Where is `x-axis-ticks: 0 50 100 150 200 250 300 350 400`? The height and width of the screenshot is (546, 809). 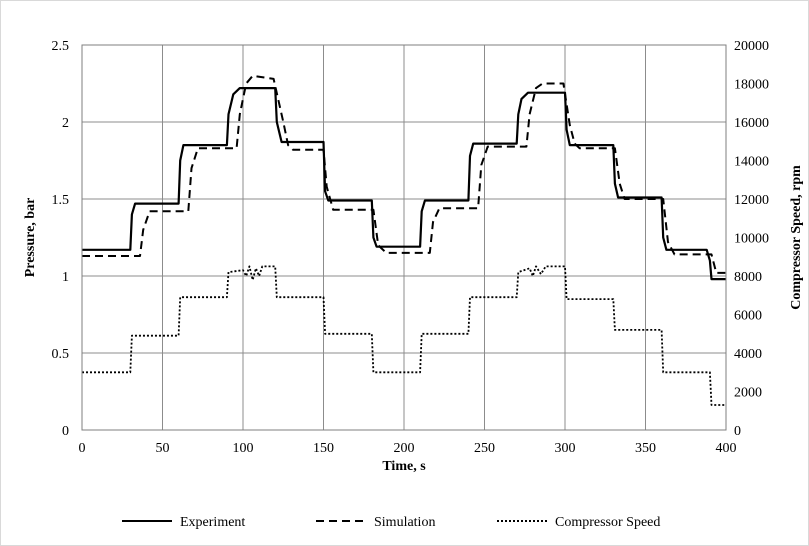 x-axis-ticks: 0 50 100 150 200 250 300 350 400 is located at coordinates (408, 448).